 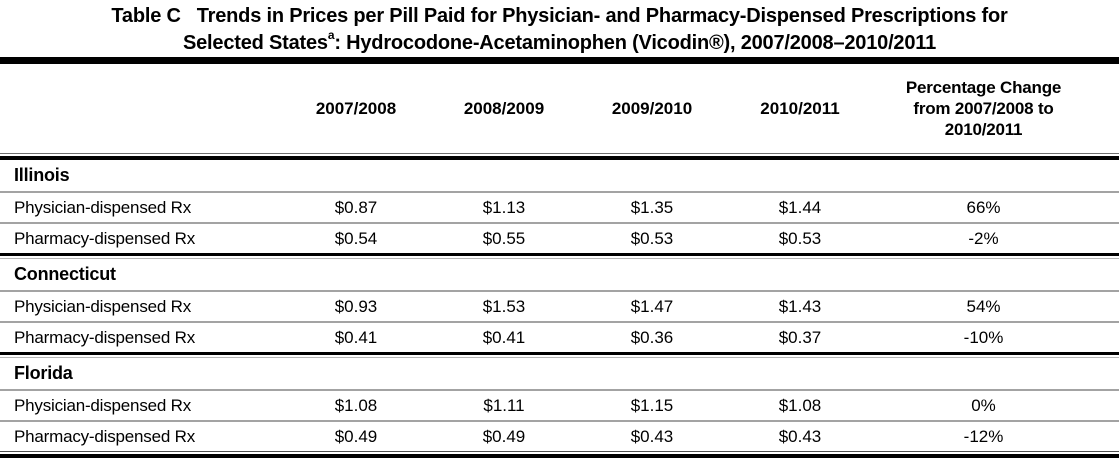 What do you see at coordinates (504, 238) in the screenshot?
I see `price-cell: $0.55` at bounding box center [504, 238].